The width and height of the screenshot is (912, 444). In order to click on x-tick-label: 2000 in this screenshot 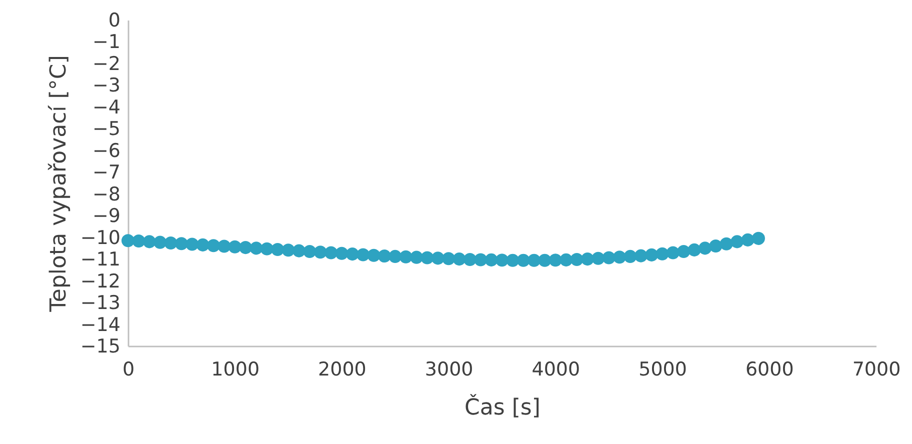, I will do `click(342, 369)`.